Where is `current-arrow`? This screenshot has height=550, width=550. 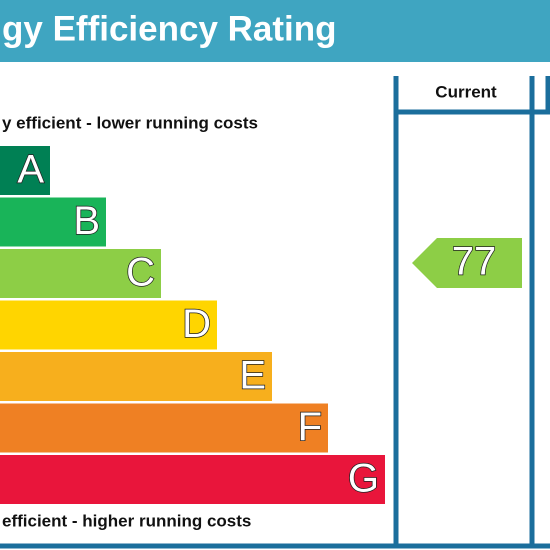
current-arrow is located at coordinates (467, 263).